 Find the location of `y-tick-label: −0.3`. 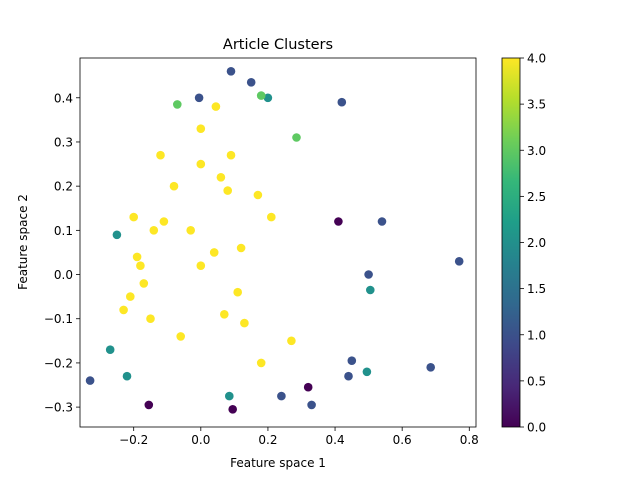

y-tick-label: −0.3 is located at coordinates (58, 408).